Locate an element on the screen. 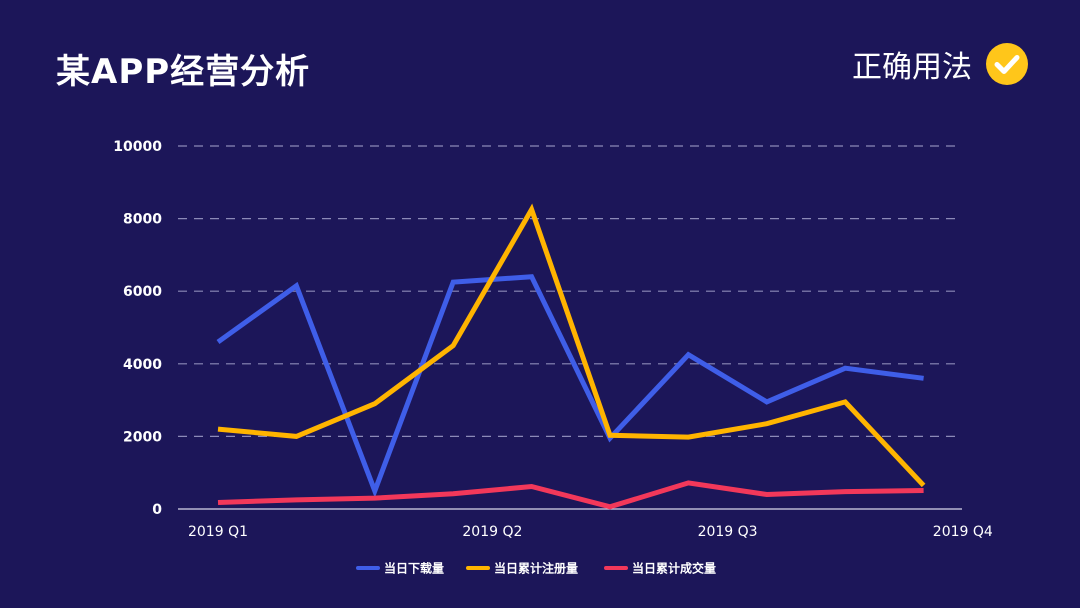  y-tick-label: 6000 is located at coordinates (142, 292).